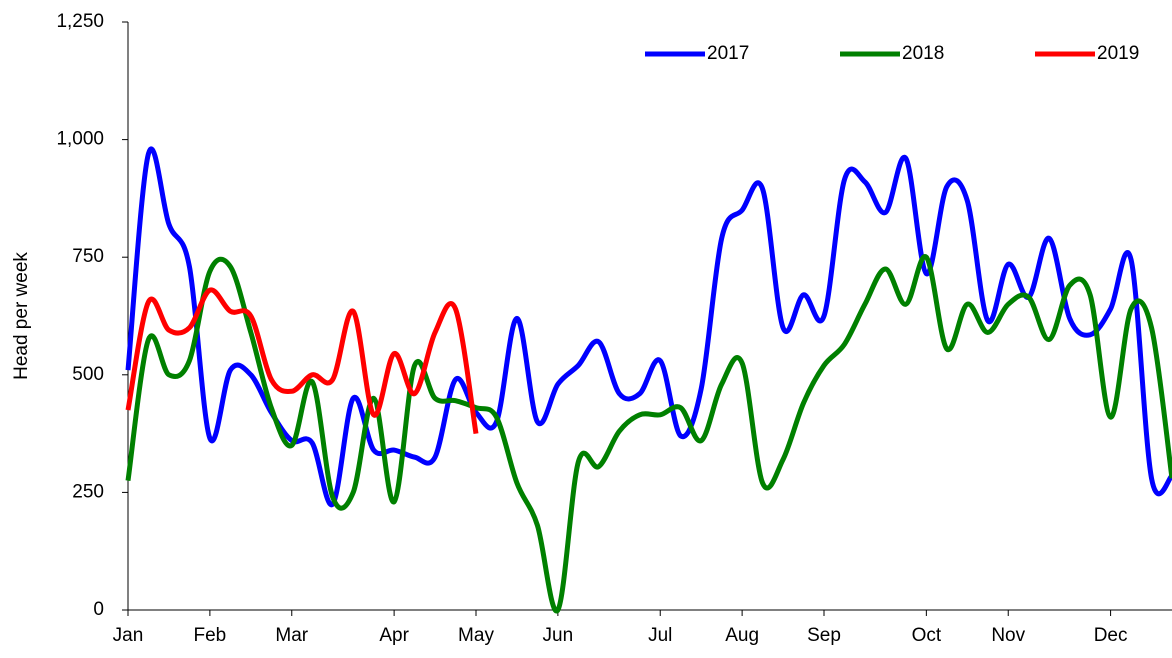 The image size is (1172, 658). I want to click on x-tick-label: Jan, so click(128, 635).